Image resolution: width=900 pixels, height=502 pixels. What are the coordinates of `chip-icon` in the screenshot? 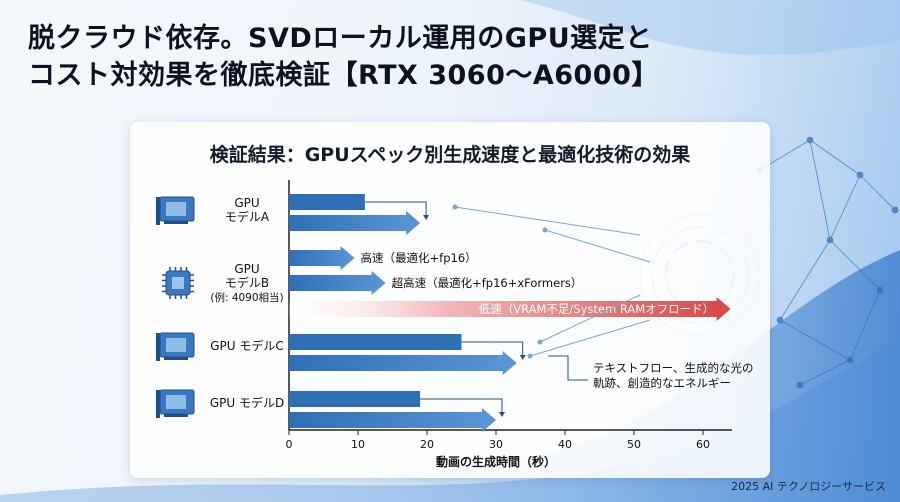 It's located at (178, 283).